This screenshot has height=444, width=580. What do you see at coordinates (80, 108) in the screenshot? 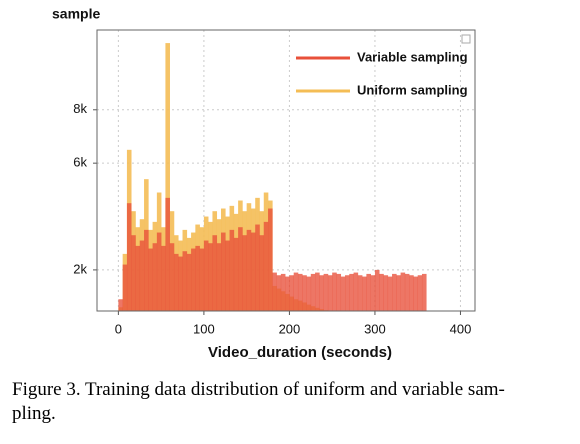
I see `y-tick-label: 8k` at bounding box center [80, 108].